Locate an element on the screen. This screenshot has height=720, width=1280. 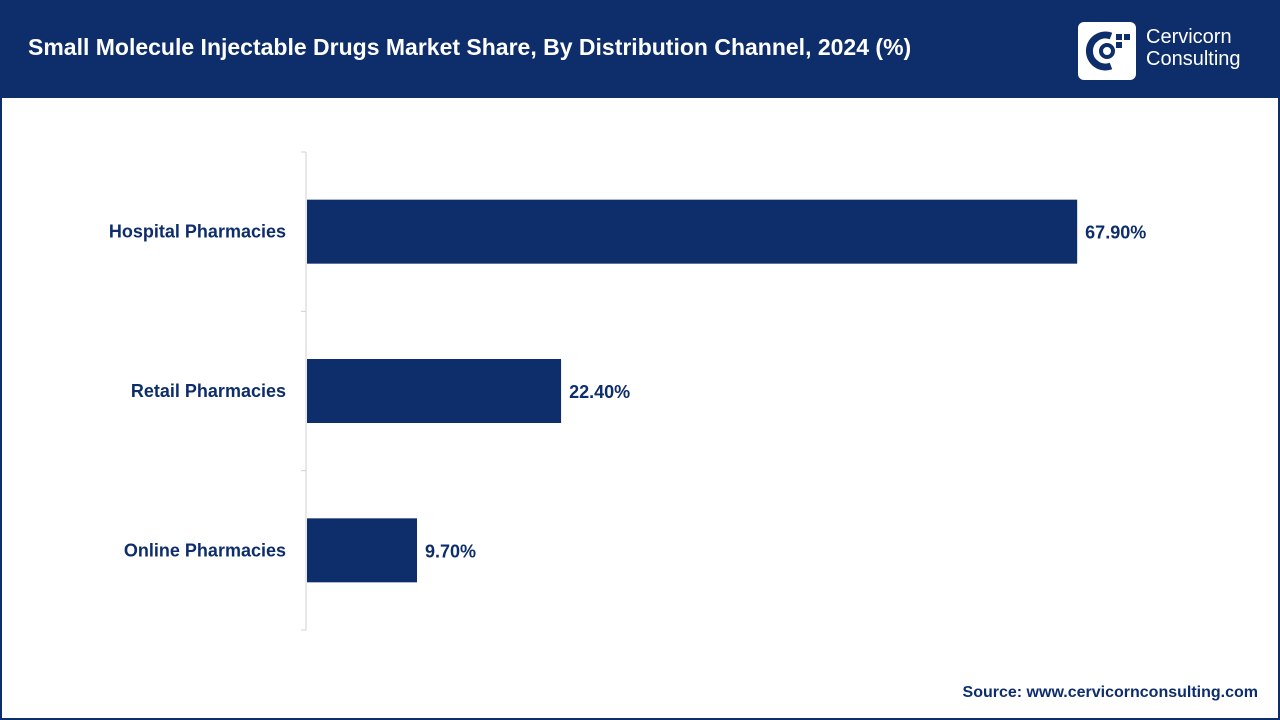
category-label: Hospital Pharmacies is located at coordinates (197, 232).